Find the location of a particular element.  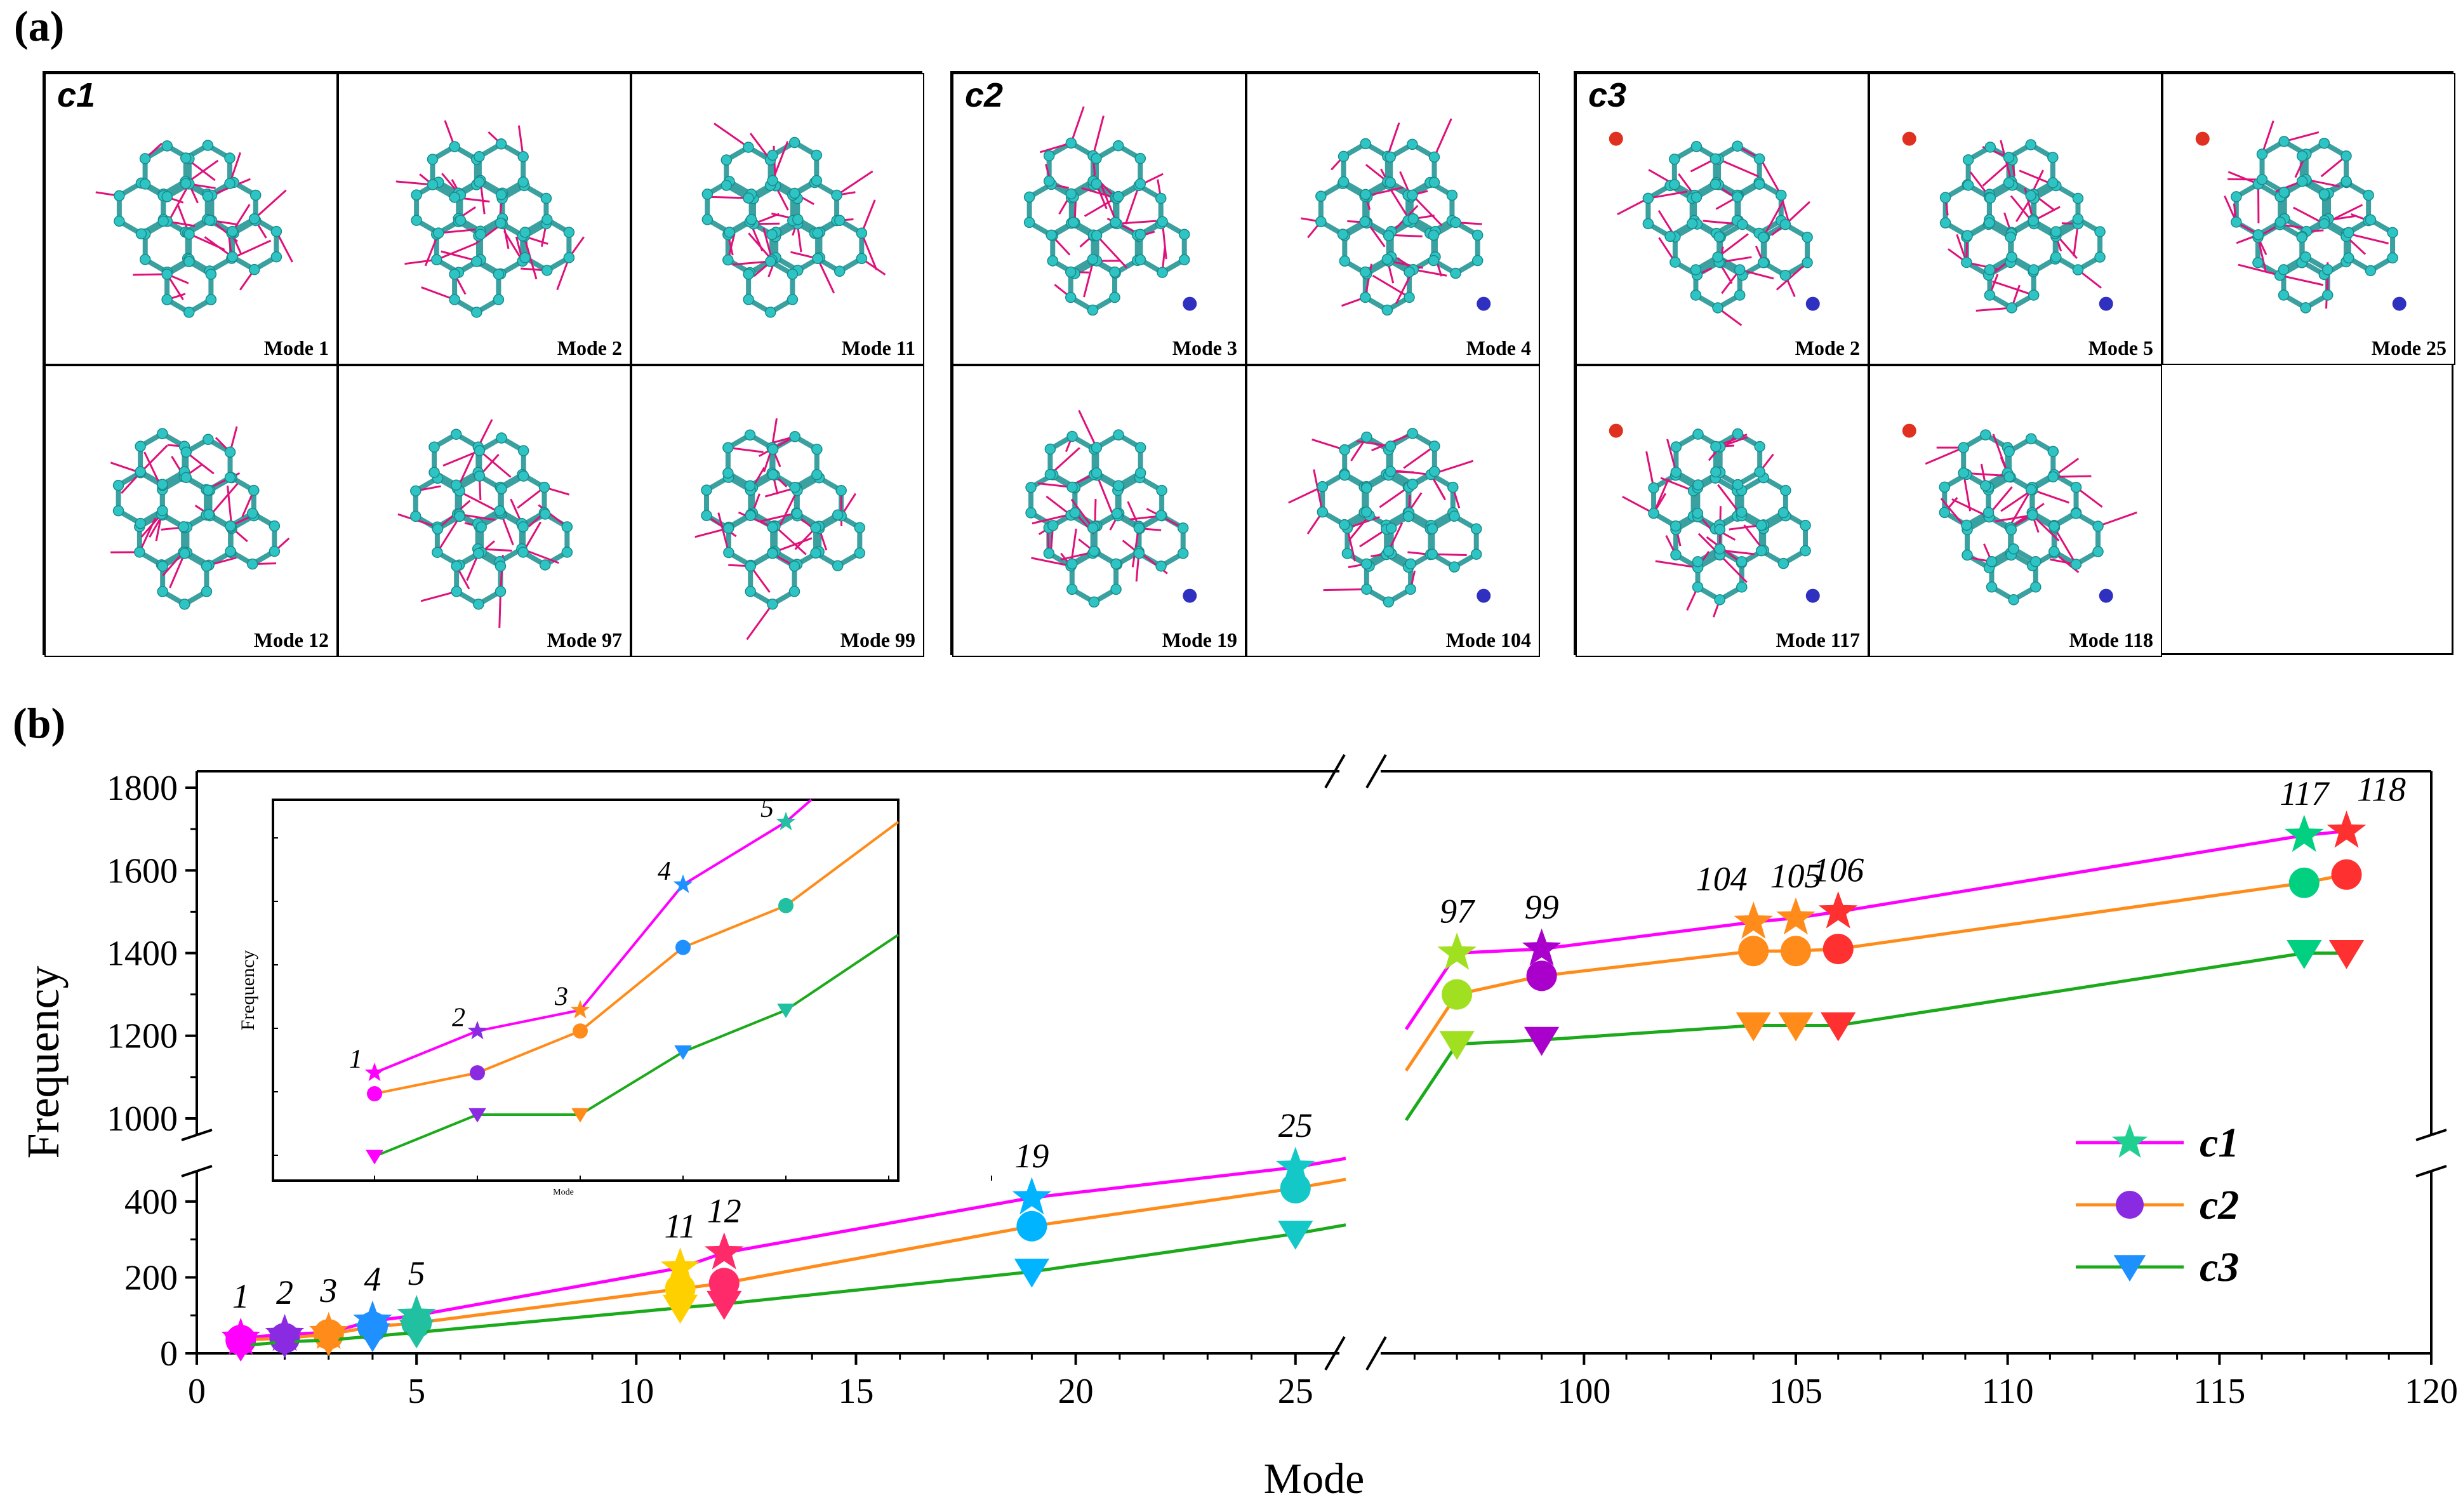

group-c3: Mode 2 Mode 5 Mode 25 Mode 117 Mode 118 c3 is located at coordinates (2014, 364).